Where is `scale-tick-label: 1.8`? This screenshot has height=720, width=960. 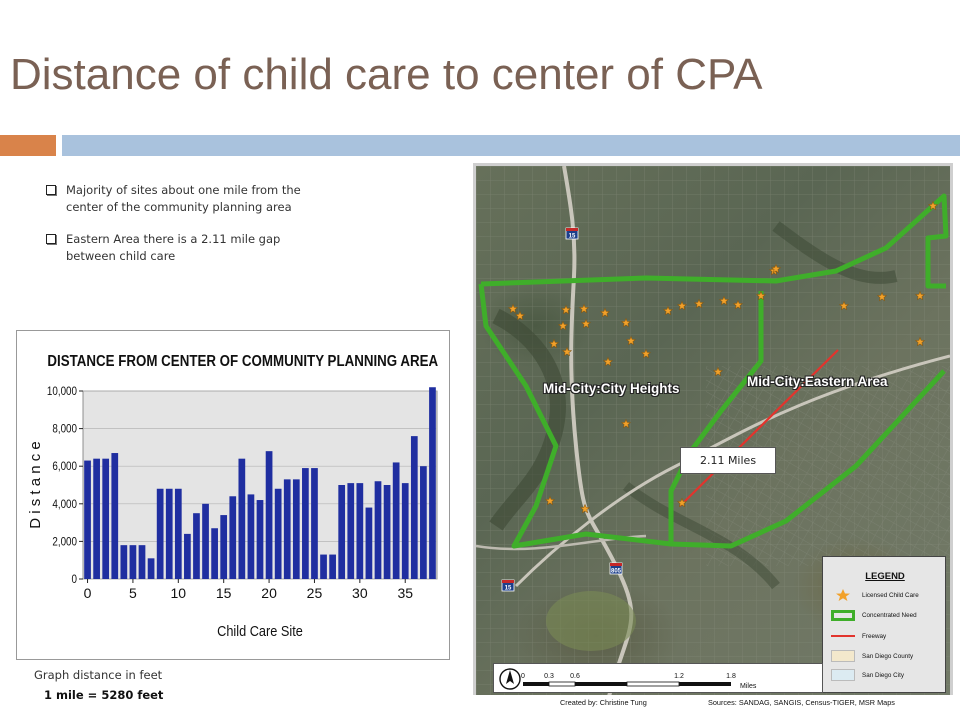 scale-tick-label: 1.8 is located at coordinates (731, 676).